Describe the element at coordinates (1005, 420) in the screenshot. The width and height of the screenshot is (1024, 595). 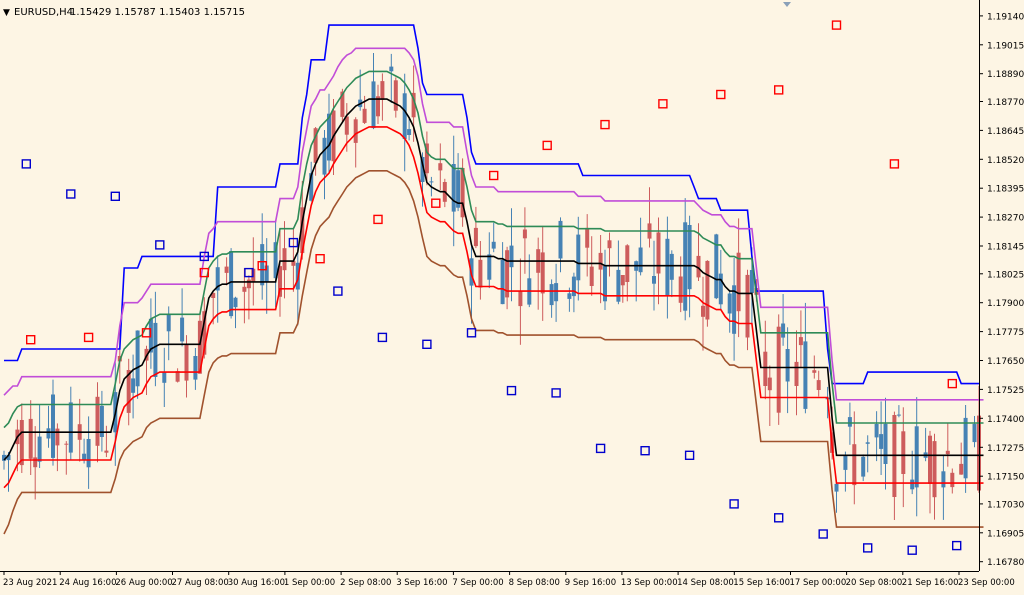
I see `y-tick-label: 1.17400` at that location.